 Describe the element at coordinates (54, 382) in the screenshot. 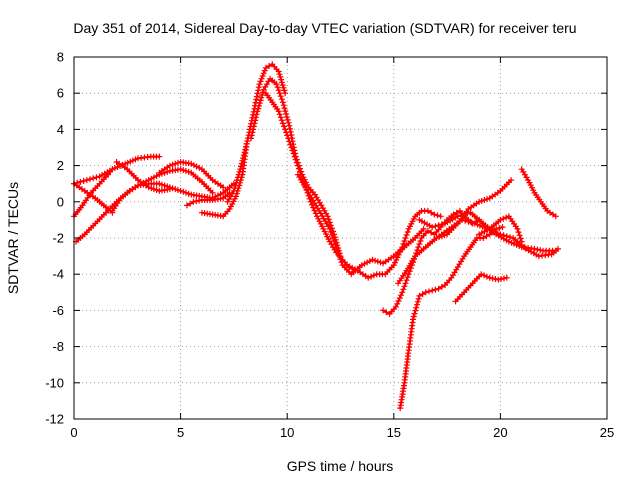

I see `y-tick-label: -10` at that location.